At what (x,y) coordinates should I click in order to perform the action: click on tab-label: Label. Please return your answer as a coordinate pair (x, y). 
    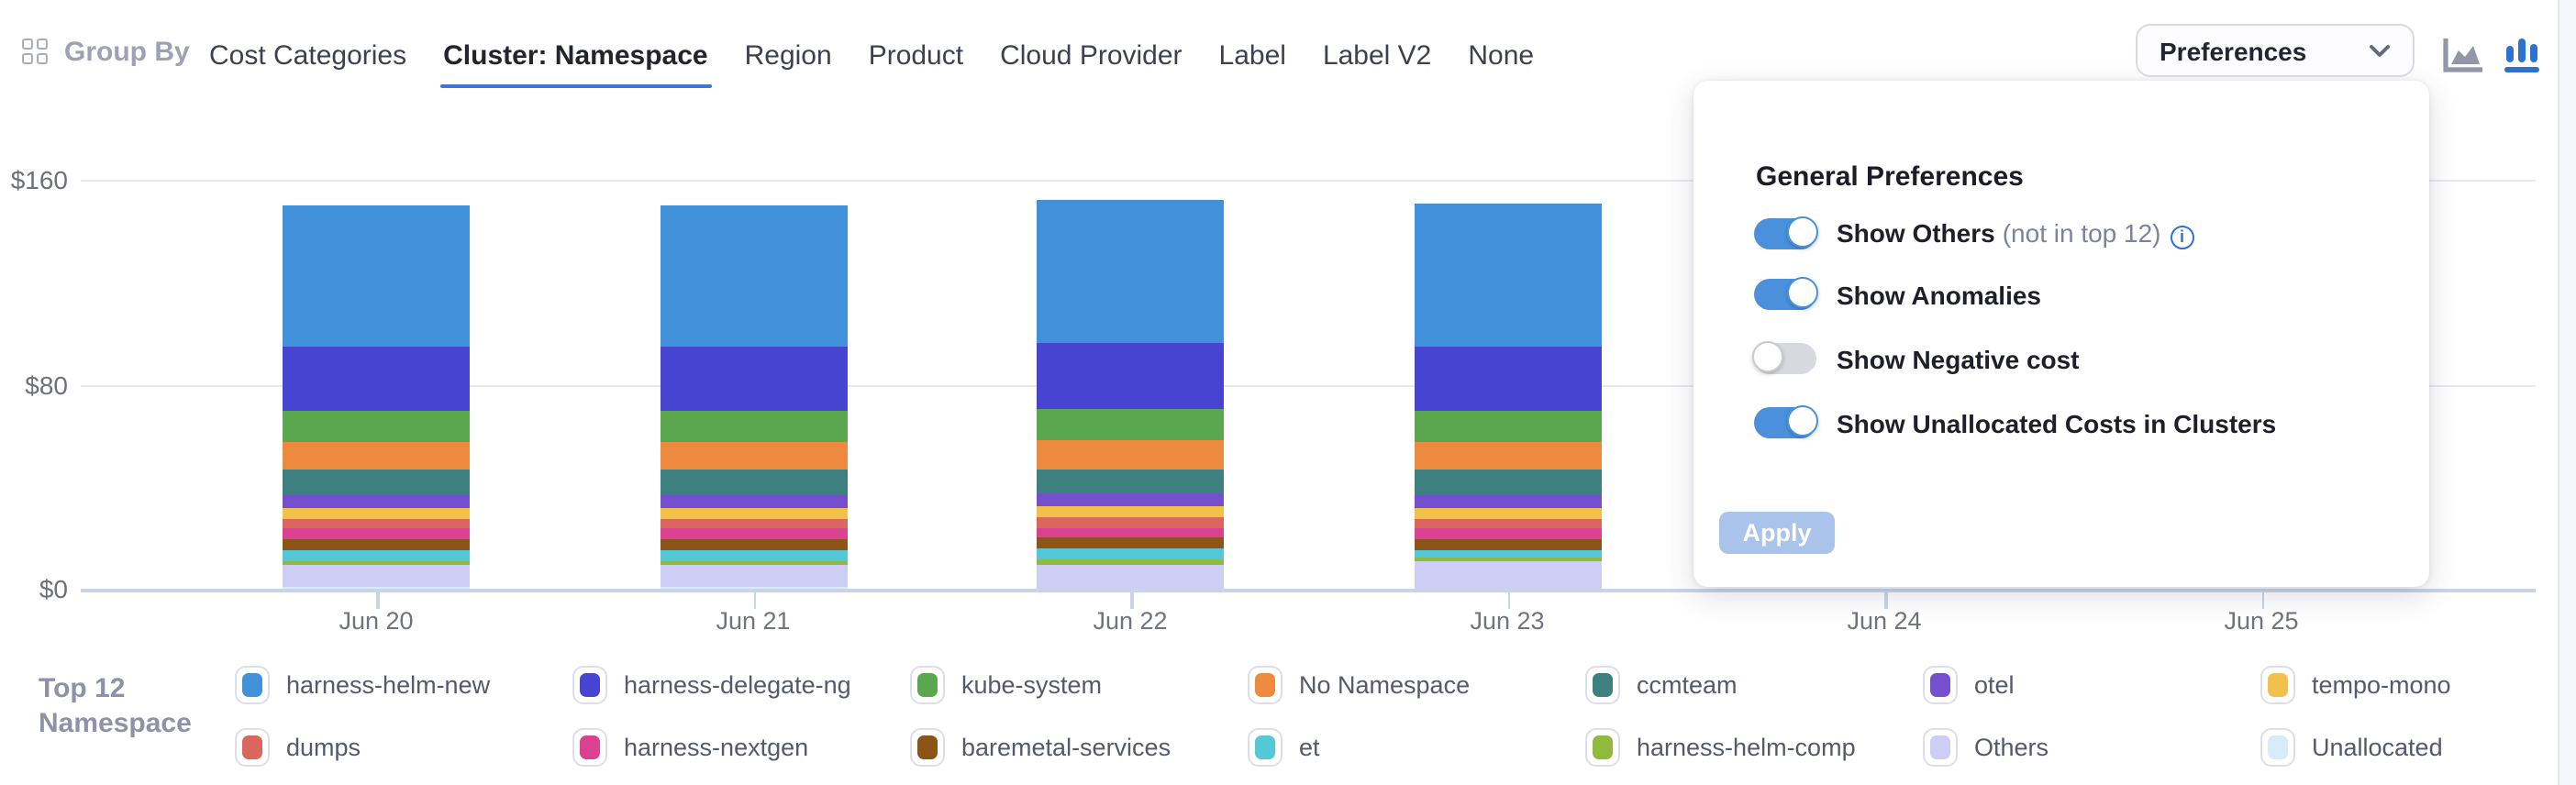
    Looking at the image, I should click on (1252, 56).